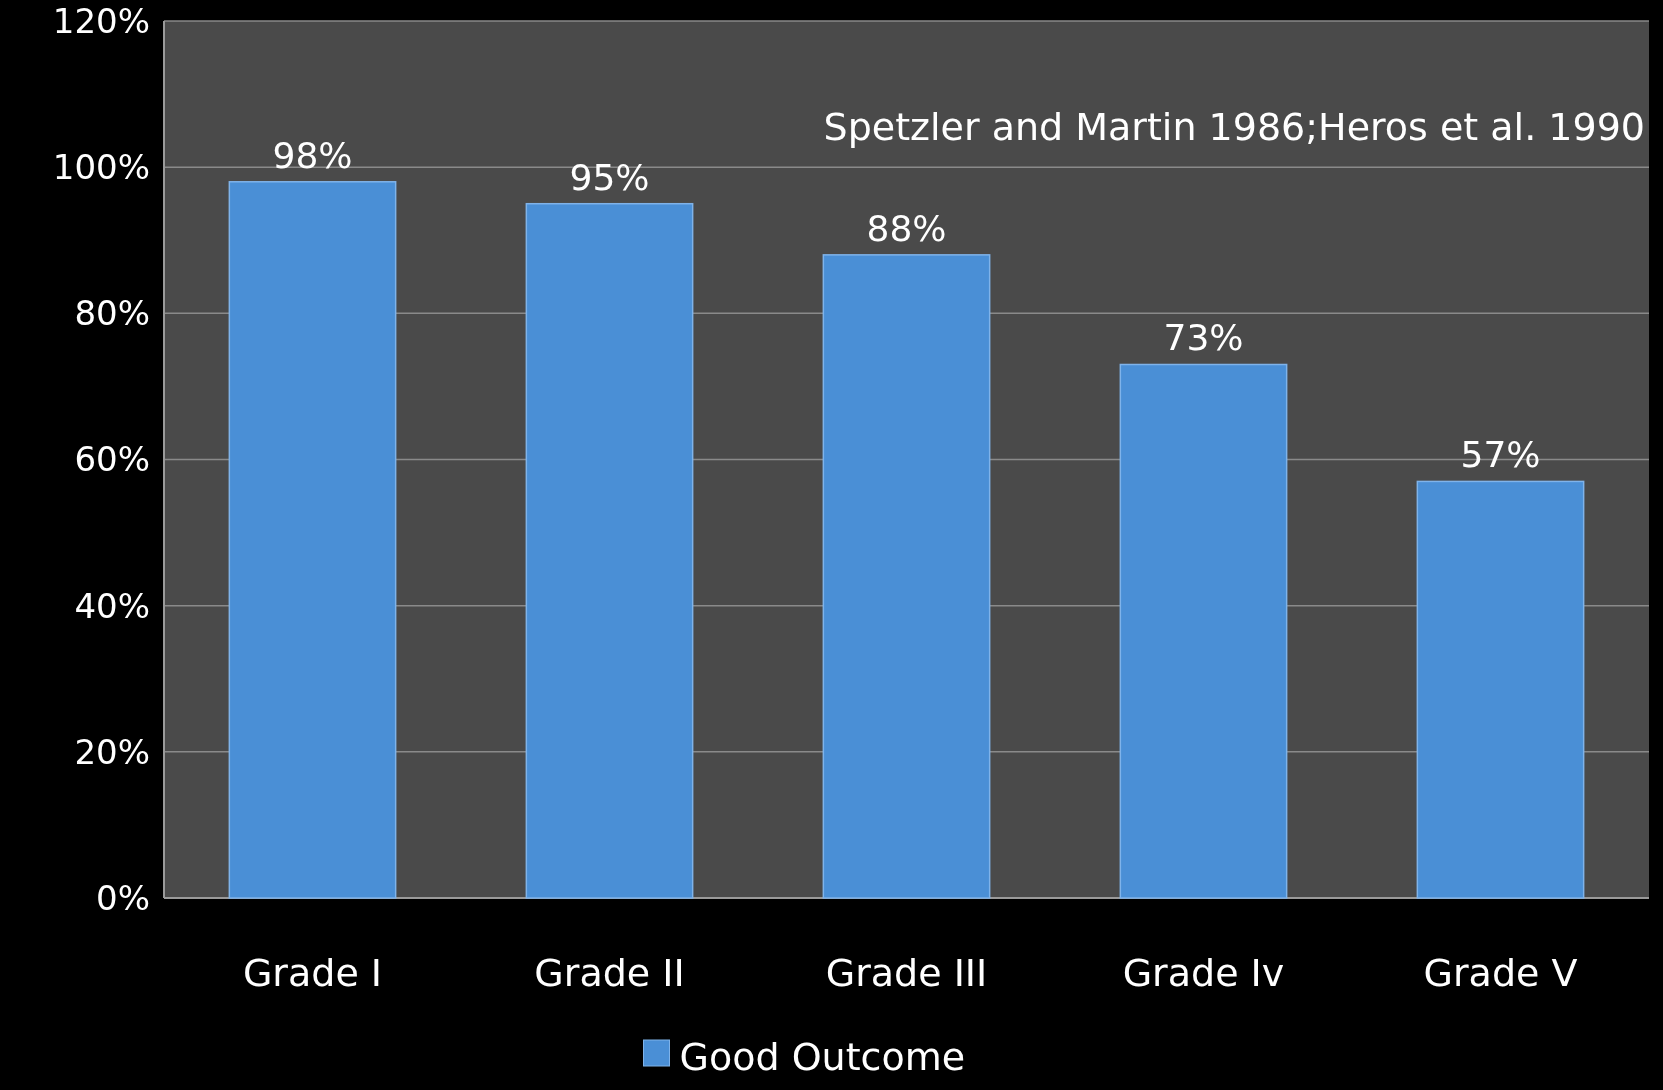 The width and height of the screenshot is (1663, 1090). I want to click on text: 88%, so click(906, 228).